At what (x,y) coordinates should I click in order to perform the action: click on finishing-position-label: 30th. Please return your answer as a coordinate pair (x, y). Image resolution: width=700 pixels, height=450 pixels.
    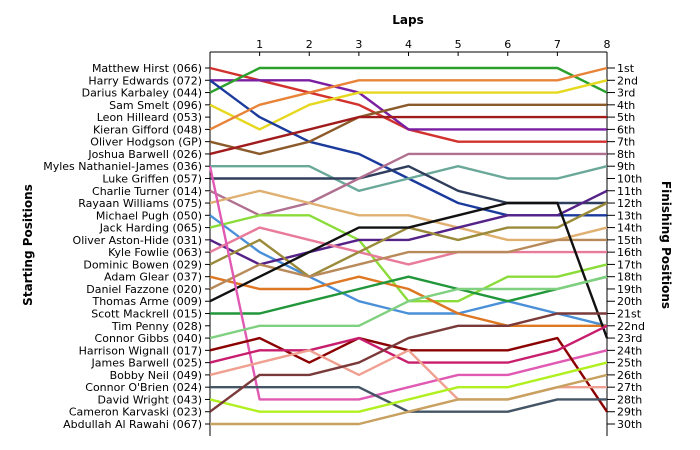
    Looking at the image, I should click on (629, 424).